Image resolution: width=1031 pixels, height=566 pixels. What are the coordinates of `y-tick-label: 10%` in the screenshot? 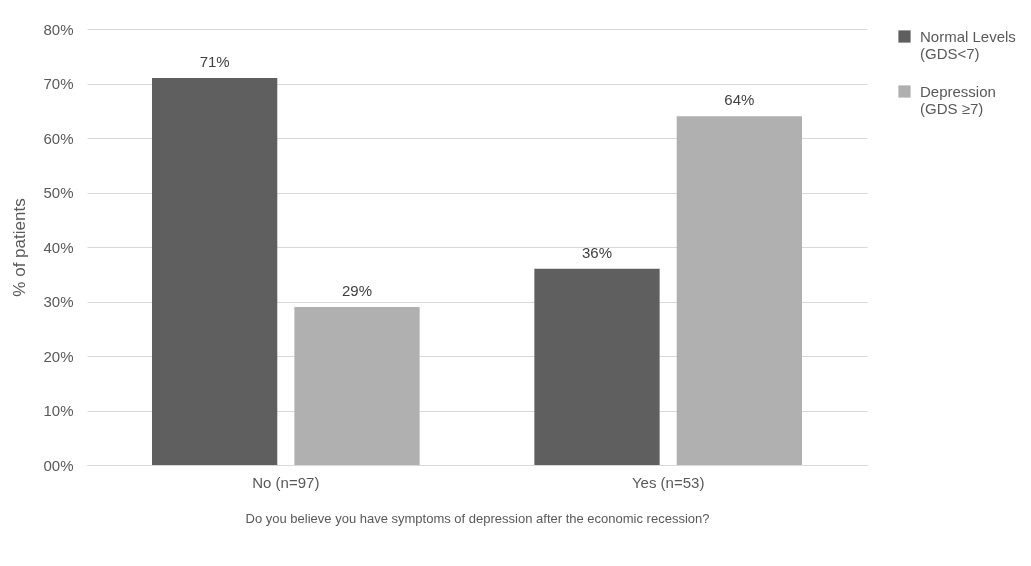 It's located at (58, 410).